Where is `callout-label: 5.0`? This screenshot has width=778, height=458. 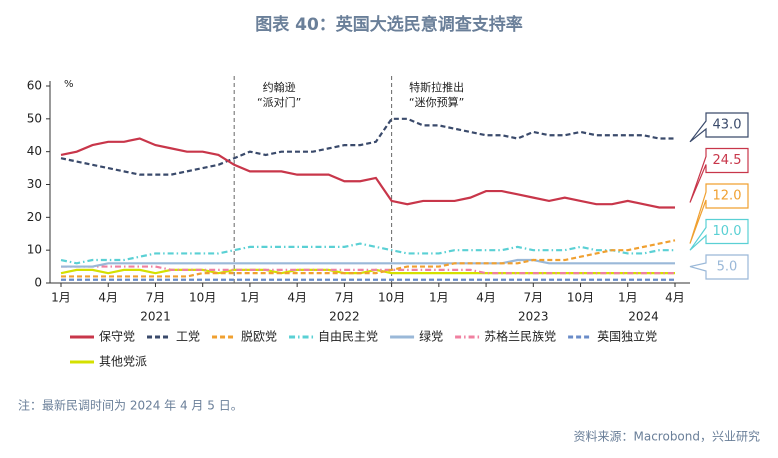
callout-label: 5.0 is located at coordinates (727, 267).